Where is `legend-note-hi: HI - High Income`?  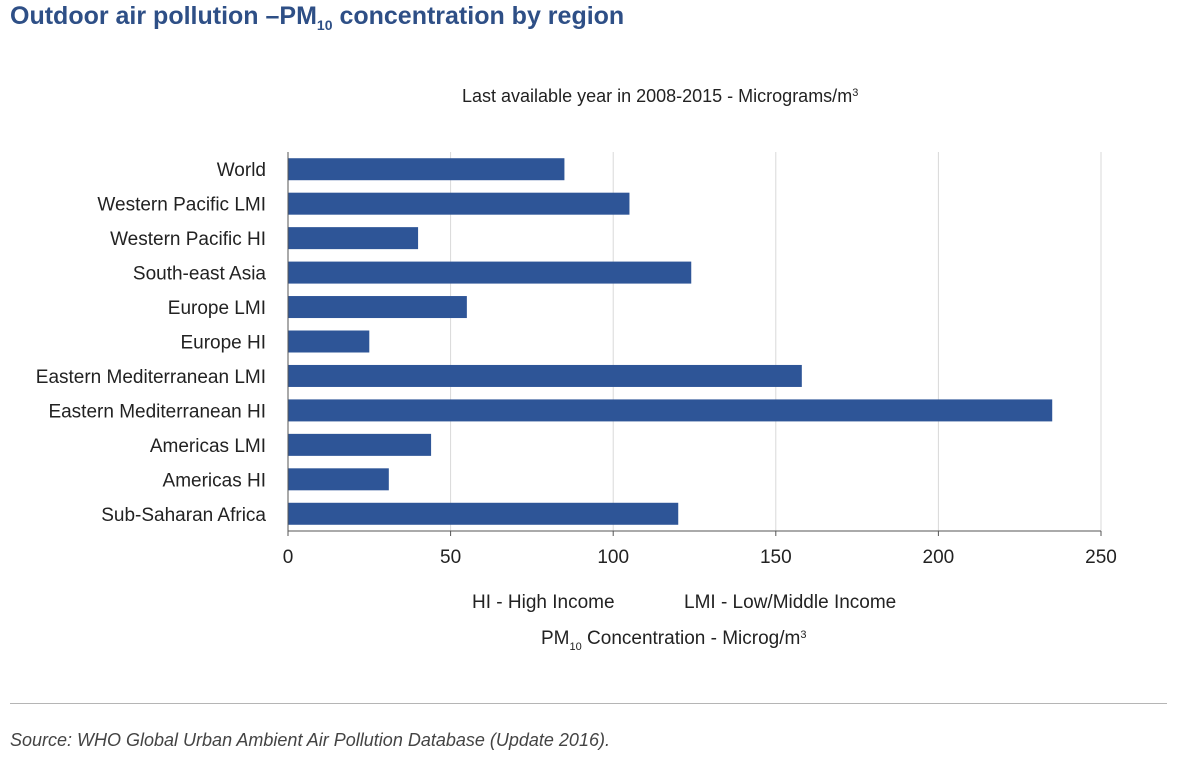
legend-note-hi: HI - High Income is located at coordinates (543, 602).